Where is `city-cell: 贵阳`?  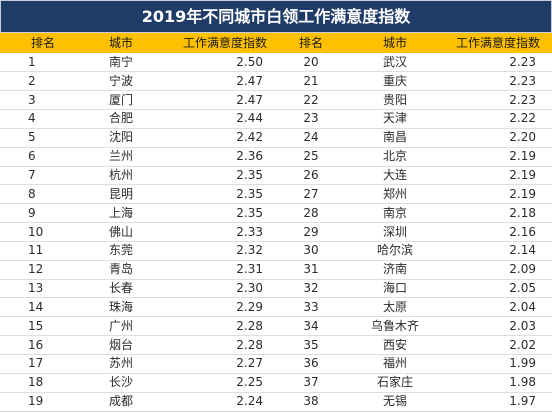 city-cell: 贵阳 is located at coordinates (395, 100).